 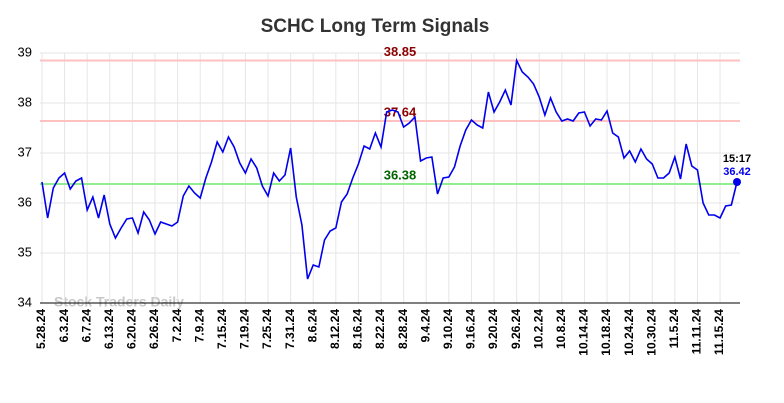 I want to click on y-tick-label: 35, so click(x=25, y=251).